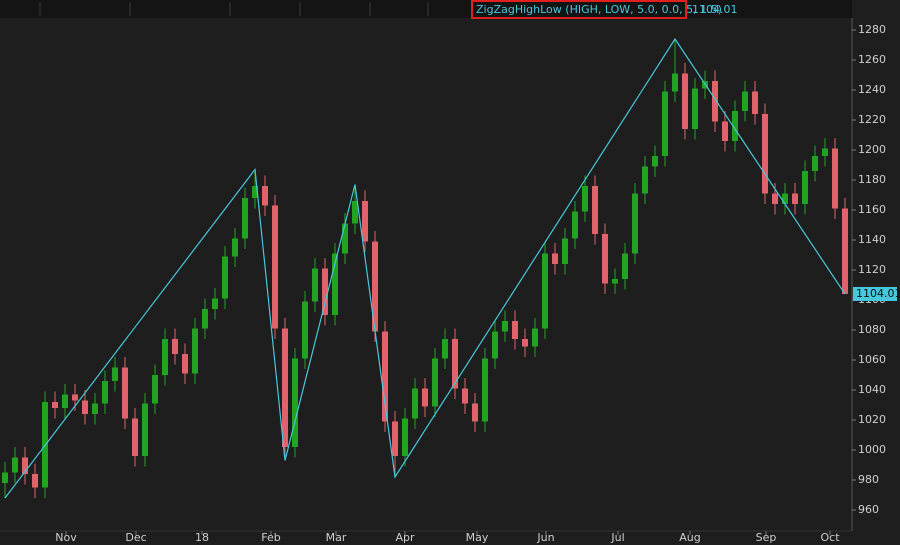 The image size is (900, 545). I want to click on x-tick-label: Nov, so click(66, 537).